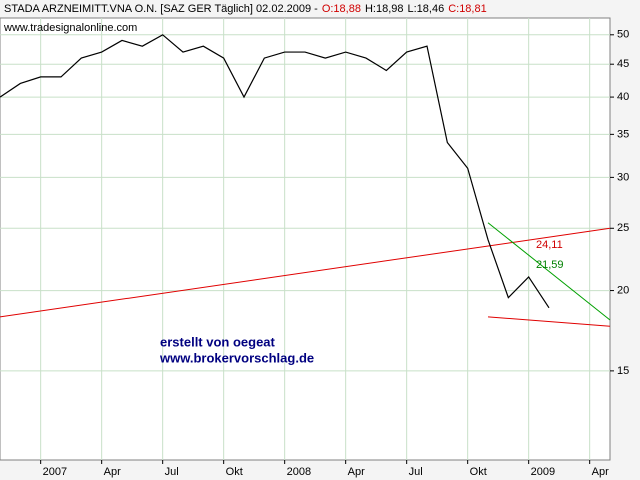  What do you see at coordinates (623, 35) in the screenshot?
I see `y-tick-label: 50` at bounding box center [623, 35].